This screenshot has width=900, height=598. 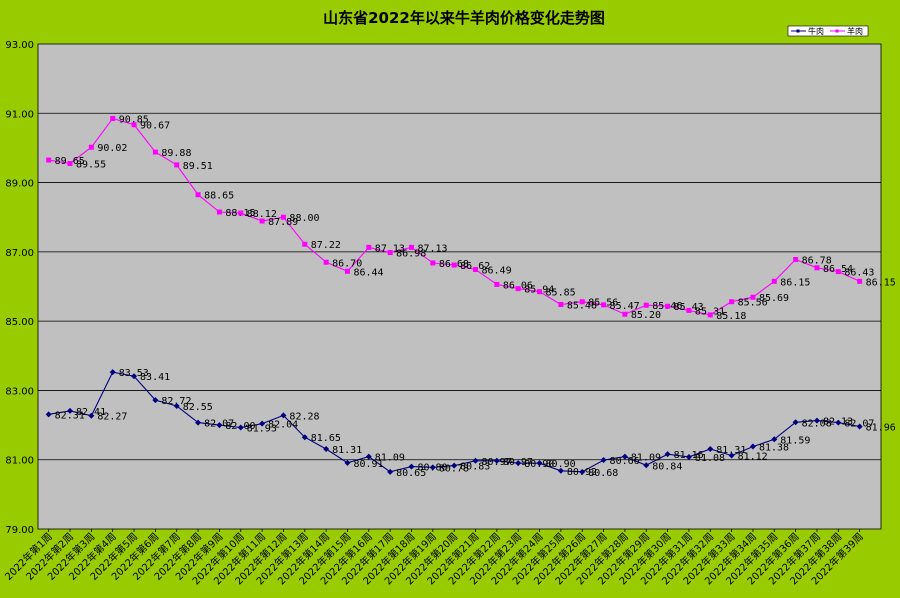 I want to click on data-label: 86.44, so click(x=368, y=272).